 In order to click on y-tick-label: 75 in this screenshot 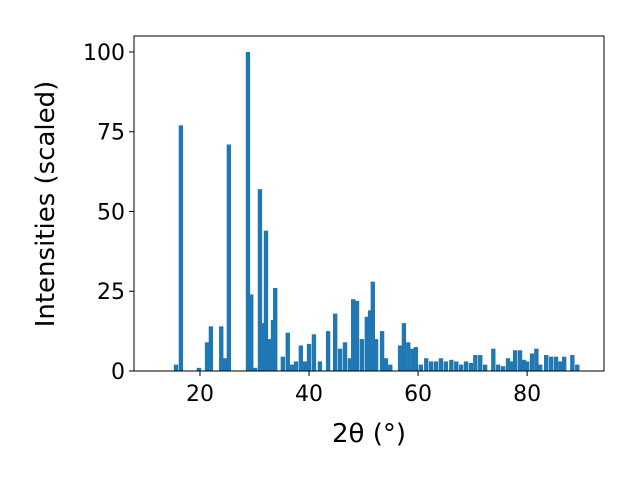, I will do `click(111, 133)`.